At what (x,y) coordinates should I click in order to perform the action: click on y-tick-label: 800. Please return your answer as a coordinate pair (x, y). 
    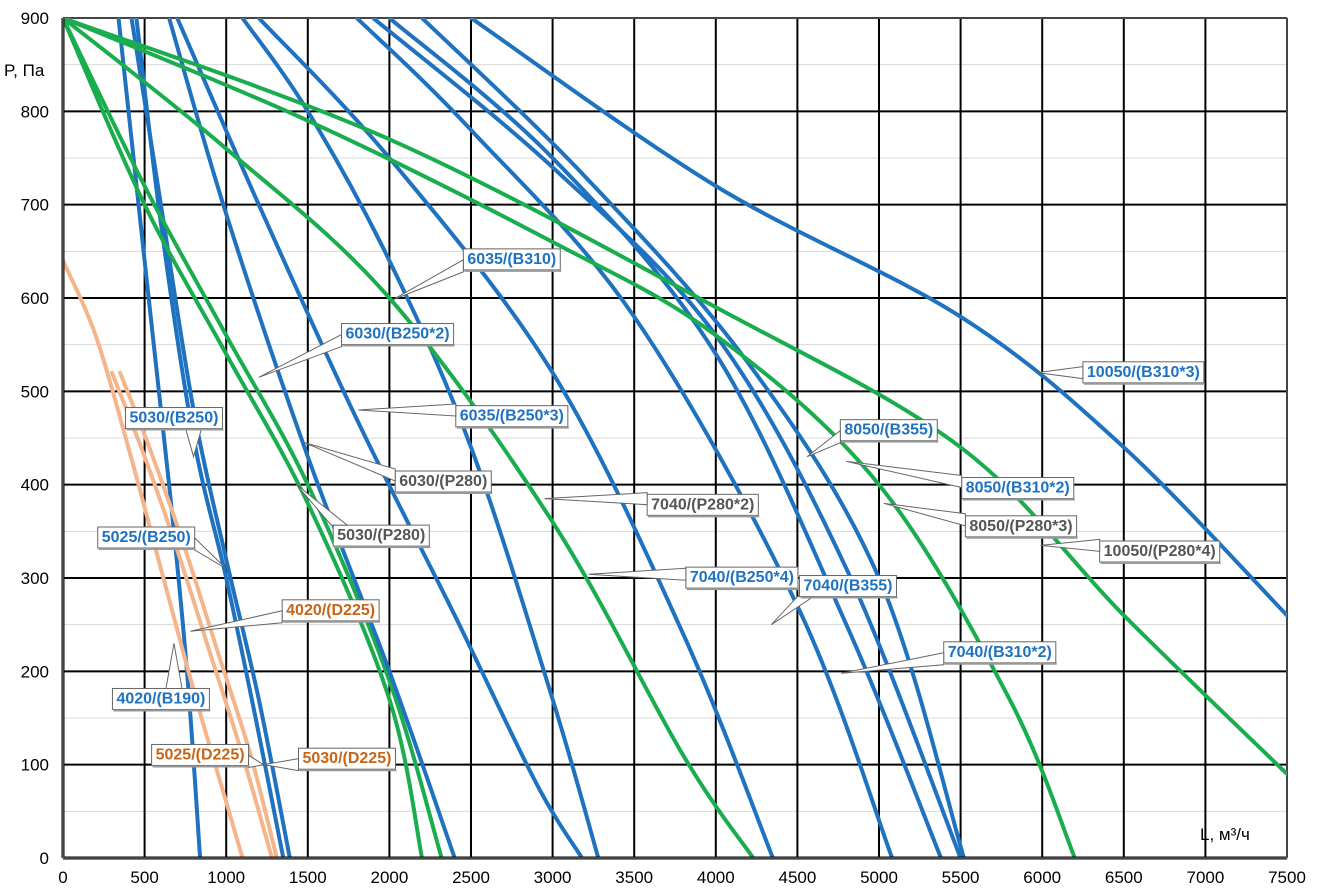
    Looking at the image, I should click on (35, 111).